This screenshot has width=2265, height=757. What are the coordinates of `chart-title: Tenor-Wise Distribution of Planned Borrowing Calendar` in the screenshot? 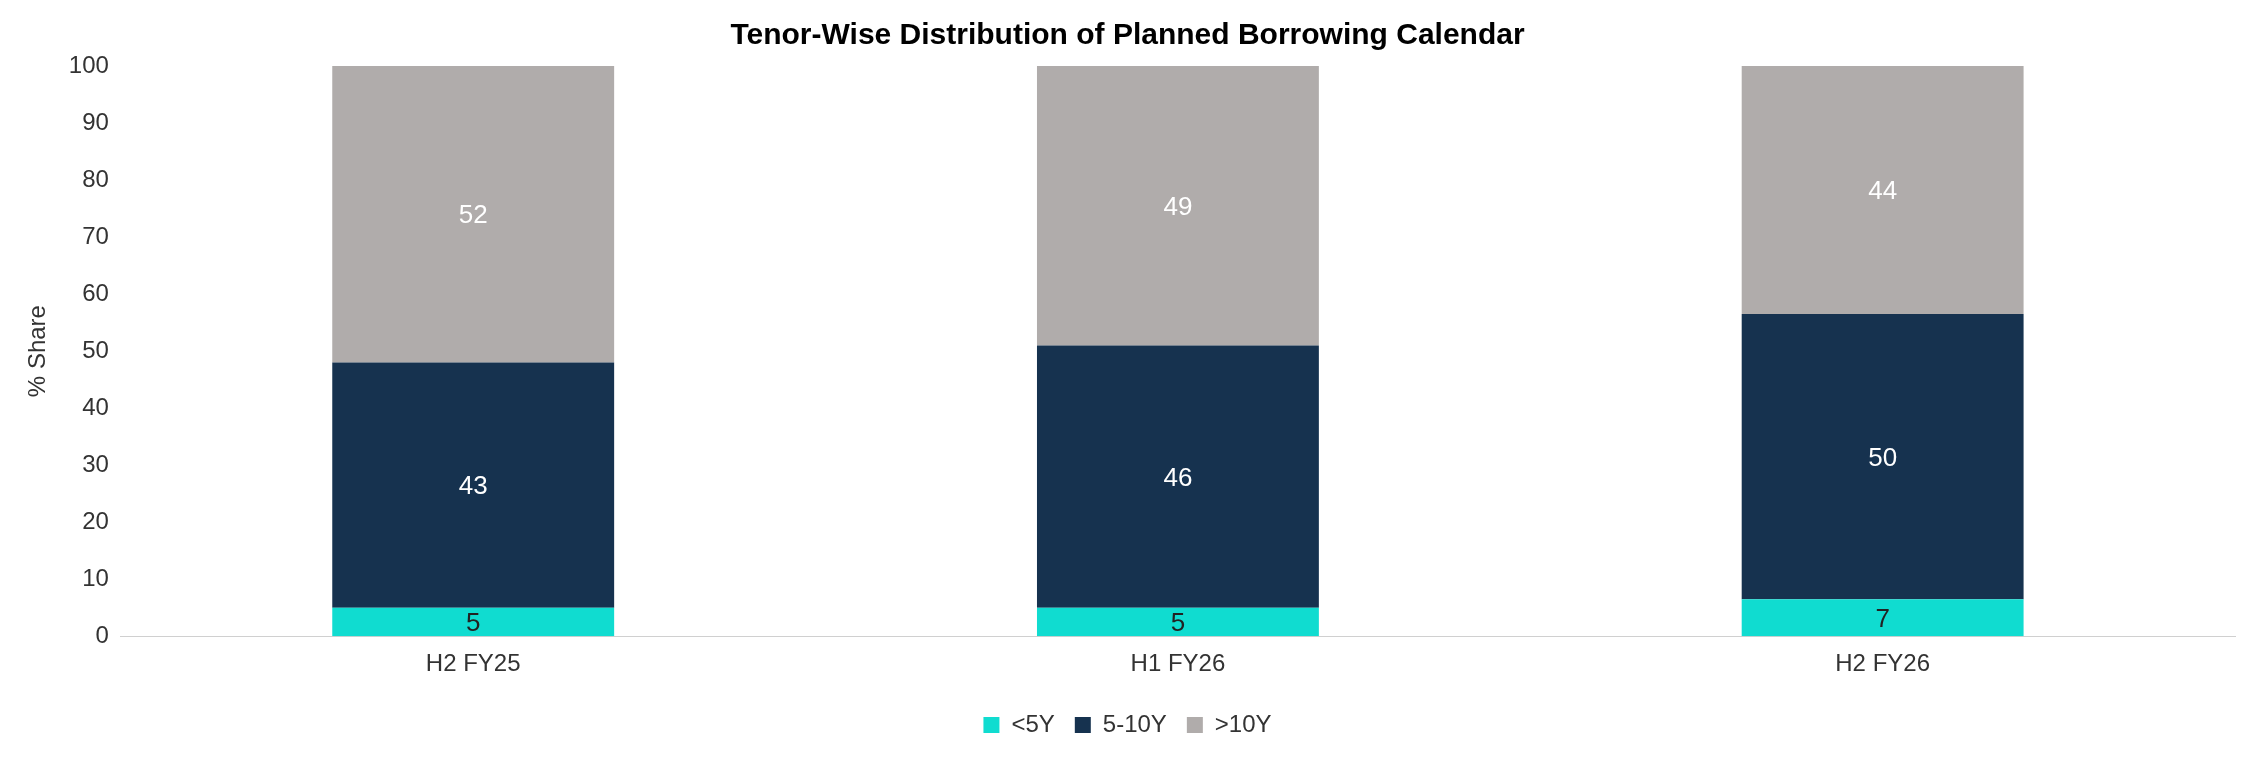 It's located at (1127, 34).